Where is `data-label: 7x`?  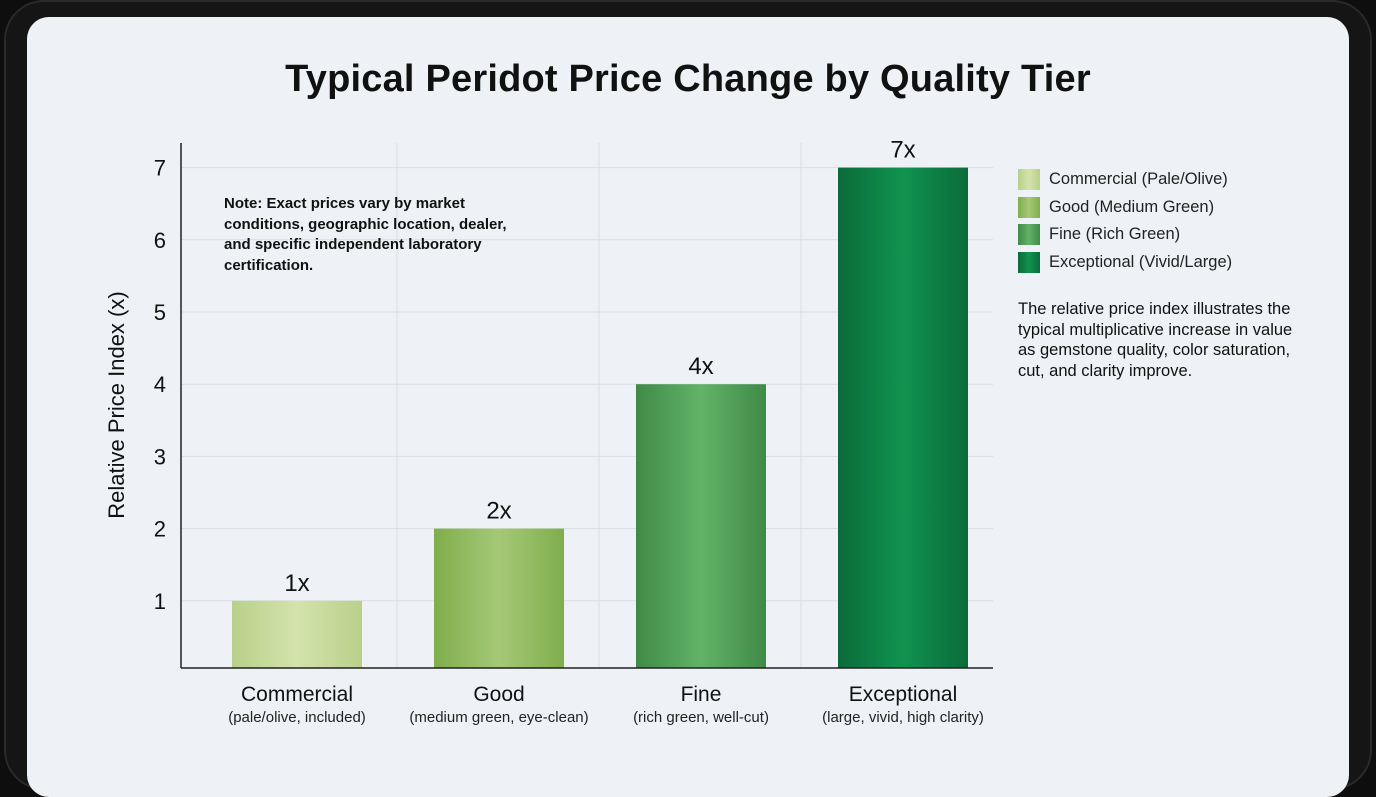
data-label: 7x is located at coordinates (902, 150).